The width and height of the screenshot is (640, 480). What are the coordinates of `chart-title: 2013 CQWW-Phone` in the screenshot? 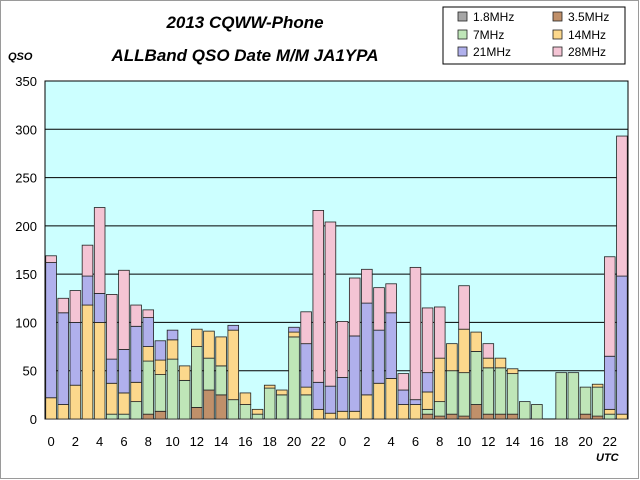 It's located at (244, 22).